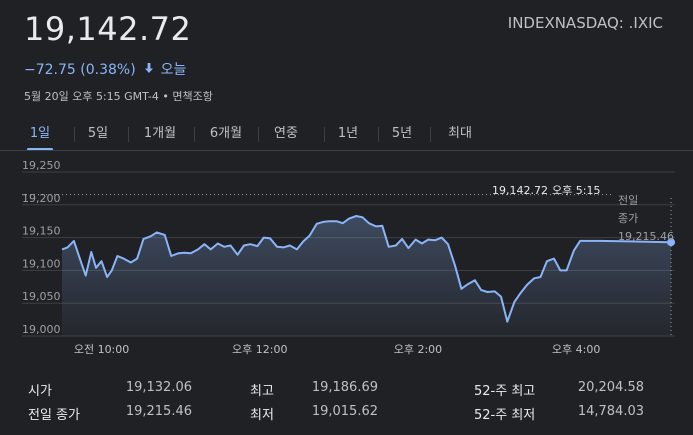 This screenshot has width=693, height=435. What do you see at coordinates (40, 136) in the screenshot?
I see `tab-1d: 1일` at bounding box center [40, 136].